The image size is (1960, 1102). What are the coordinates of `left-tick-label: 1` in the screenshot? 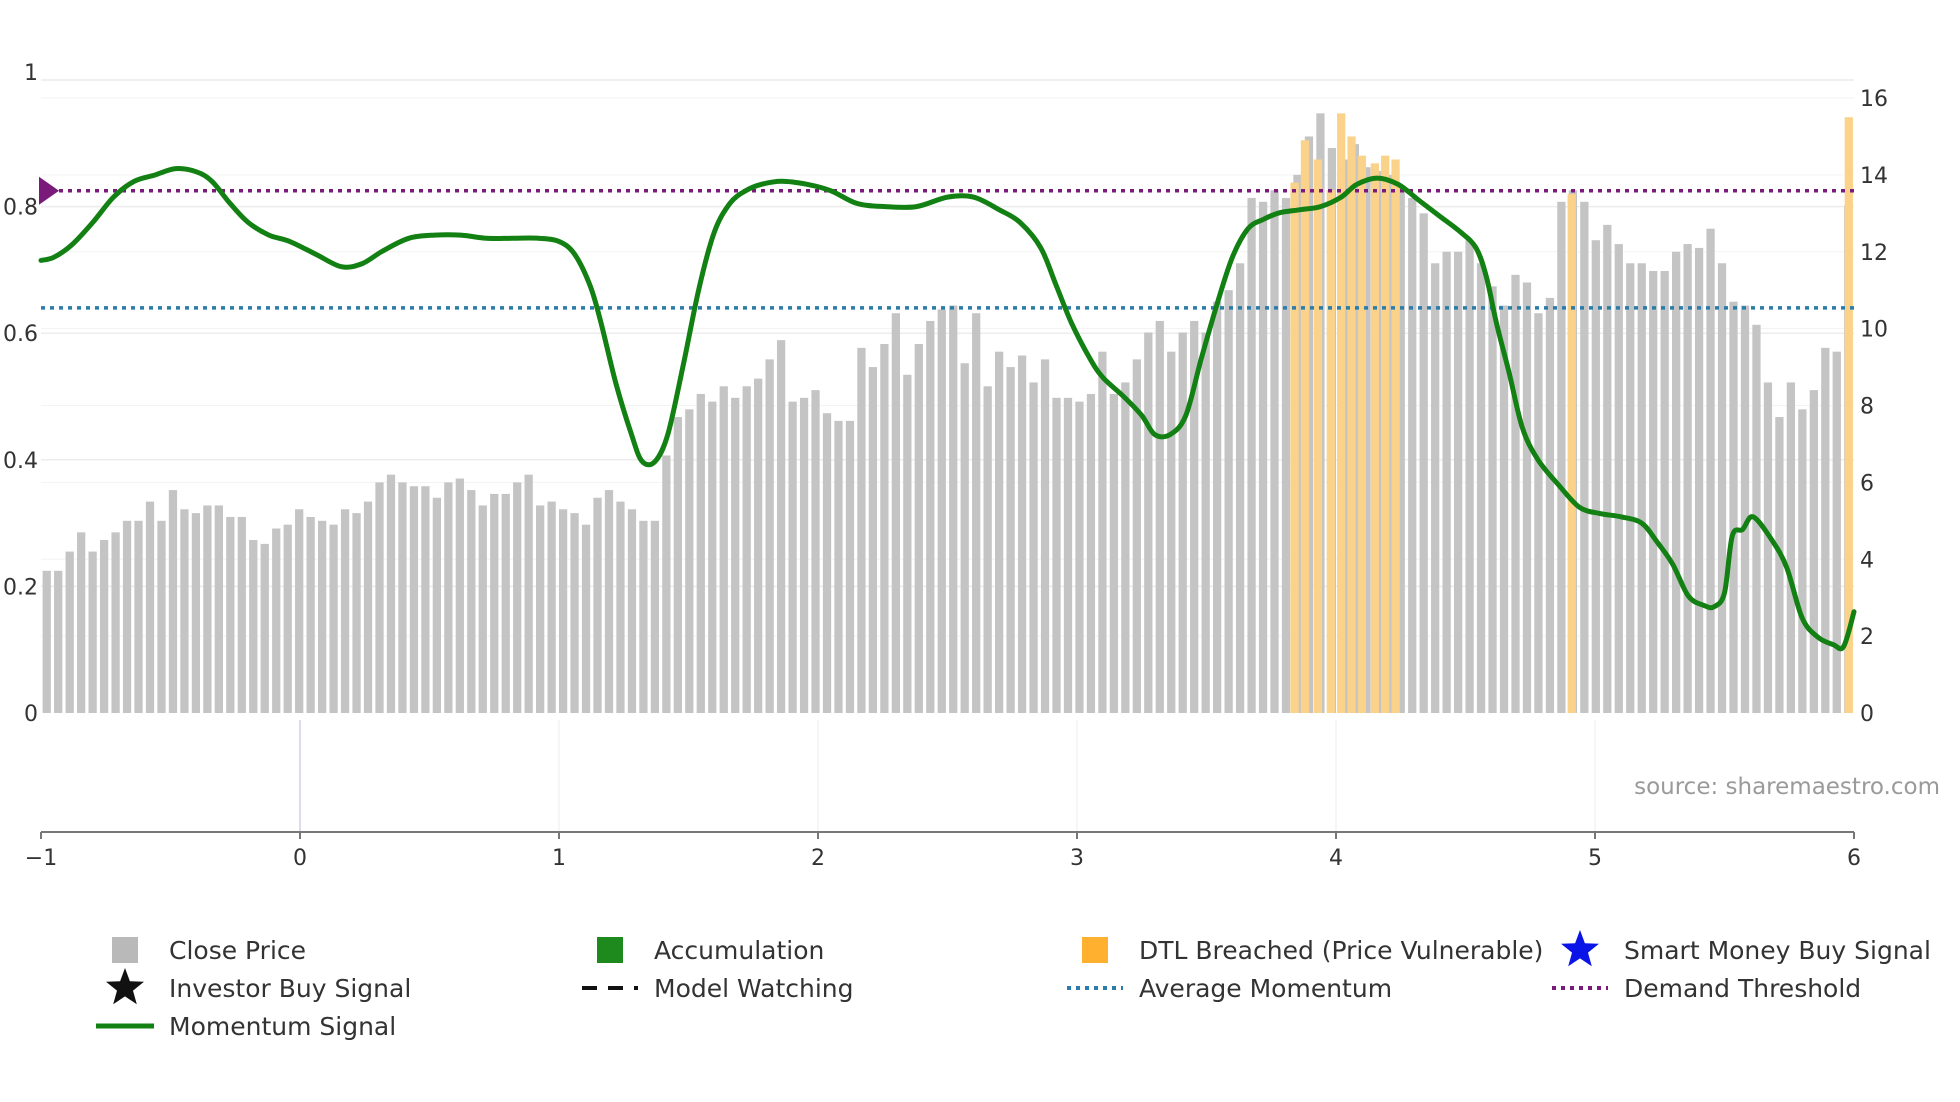 It's located at (31, 73).